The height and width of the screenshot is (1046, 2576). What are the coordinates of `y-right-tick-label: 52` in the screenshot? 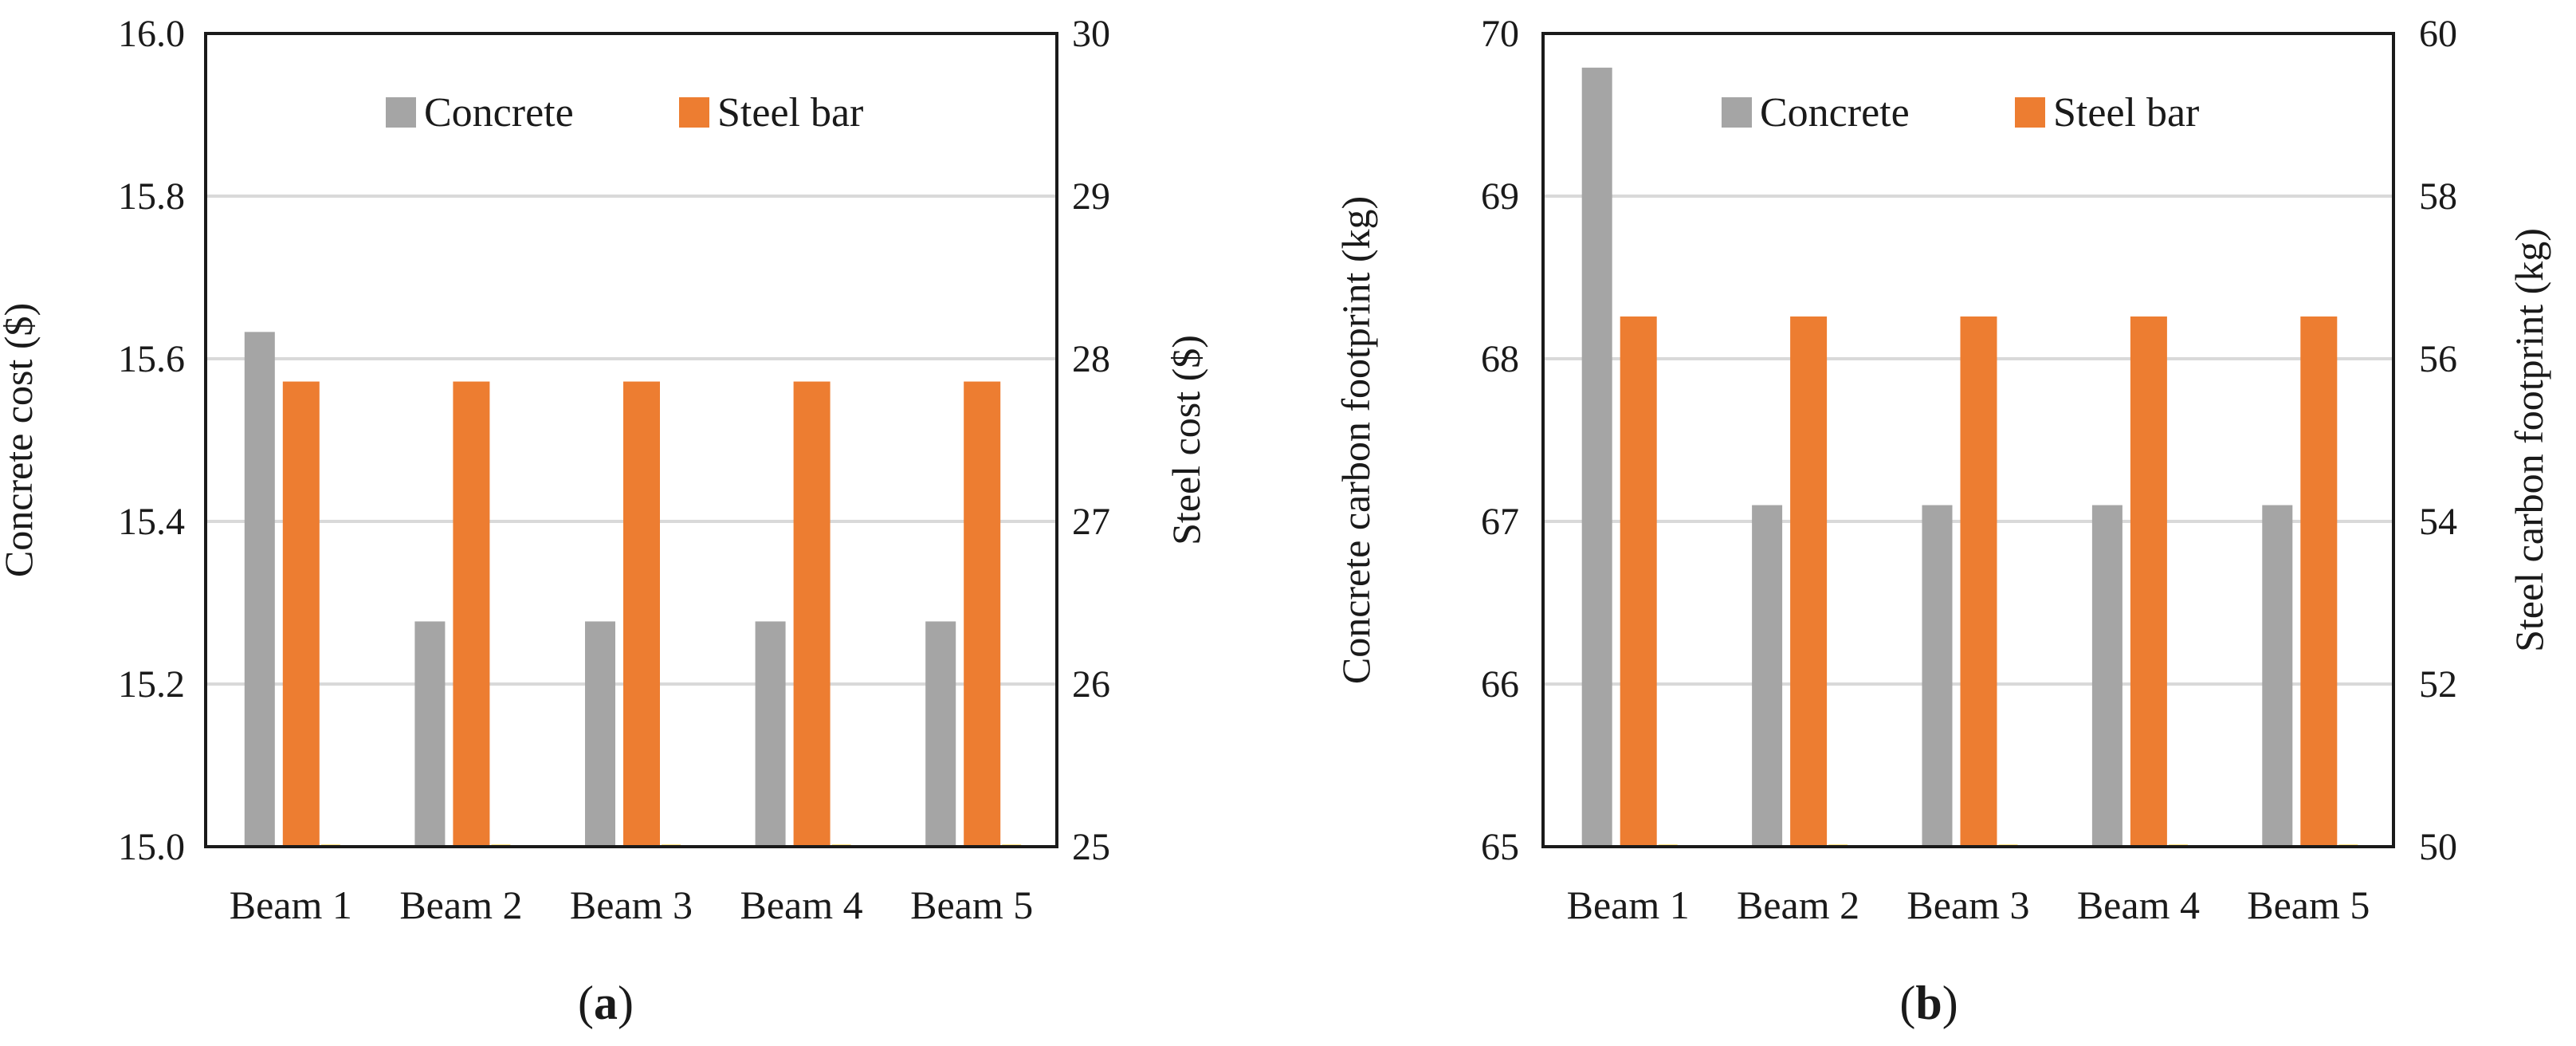 It's located at (2438, 684).